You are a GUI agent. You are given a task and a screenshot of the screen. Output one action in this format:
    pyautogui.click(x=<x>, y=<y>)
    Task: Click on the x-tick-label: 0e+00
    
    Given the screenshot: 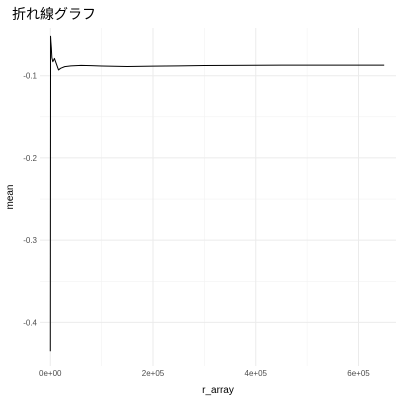 What is the action you would take?
    pyautogui.click(x=50, y=373)
    